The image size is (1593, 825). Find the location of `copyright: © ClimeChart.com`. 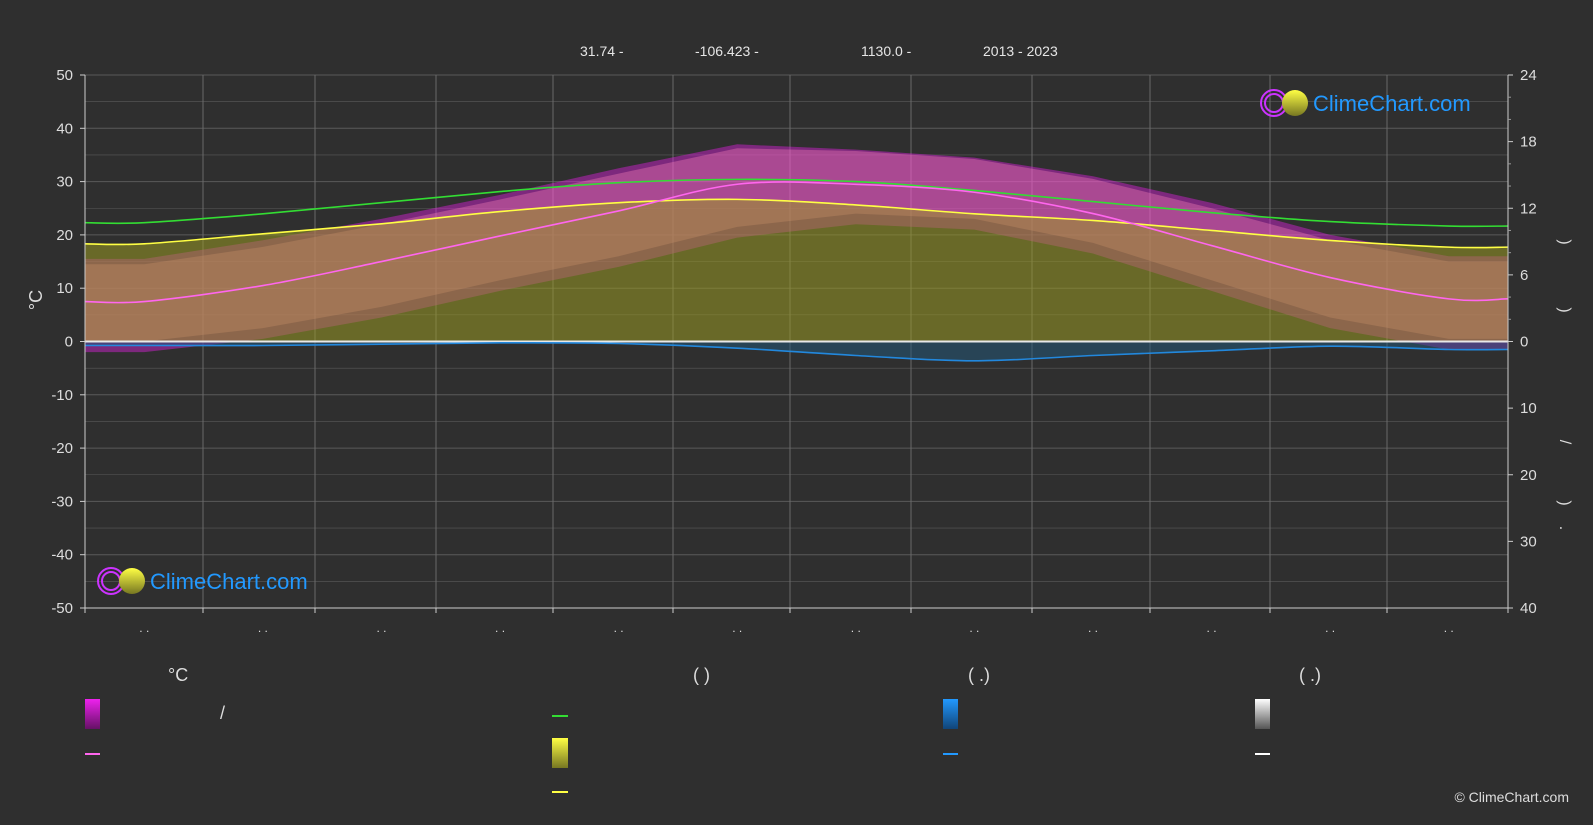

copyright: © ClimeChart.com is located at coordinates (1511, 797).